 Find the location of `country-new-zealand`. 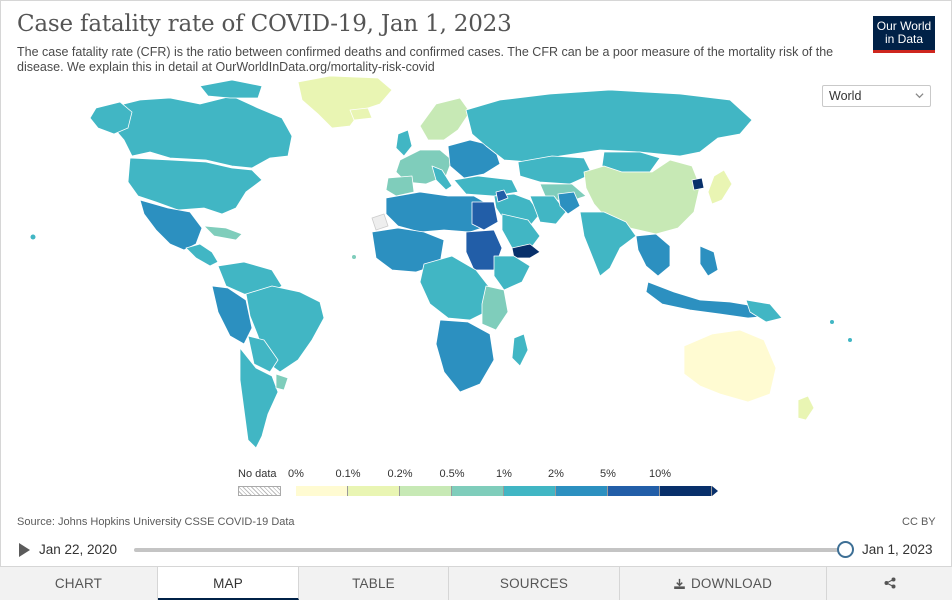

country-new-zealand is located at coordinates (806, 408).